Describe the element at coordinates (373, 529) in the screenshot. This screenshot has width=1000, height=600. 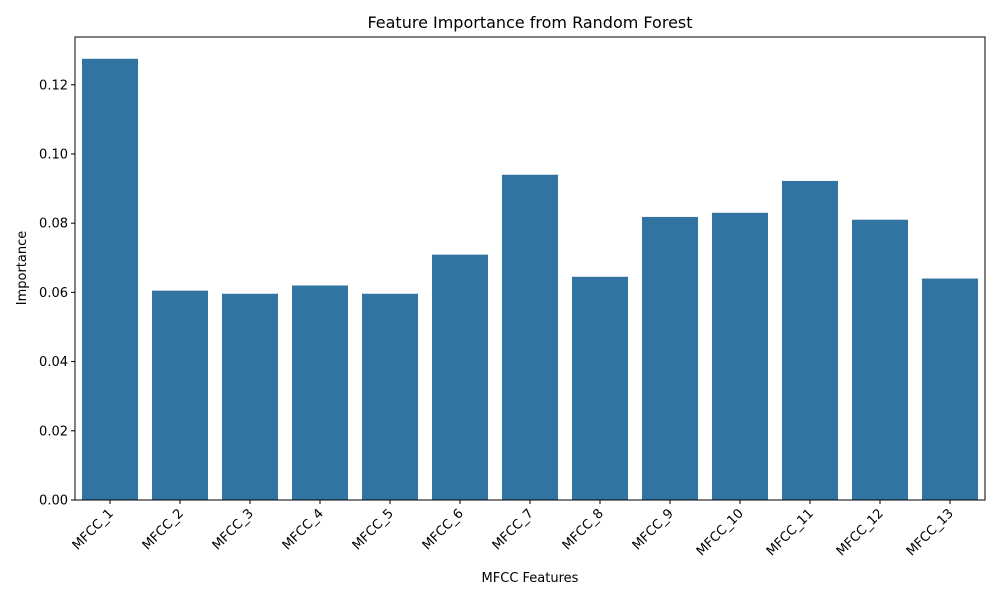
I see `x-tick-label: MFCC_5` at that location.